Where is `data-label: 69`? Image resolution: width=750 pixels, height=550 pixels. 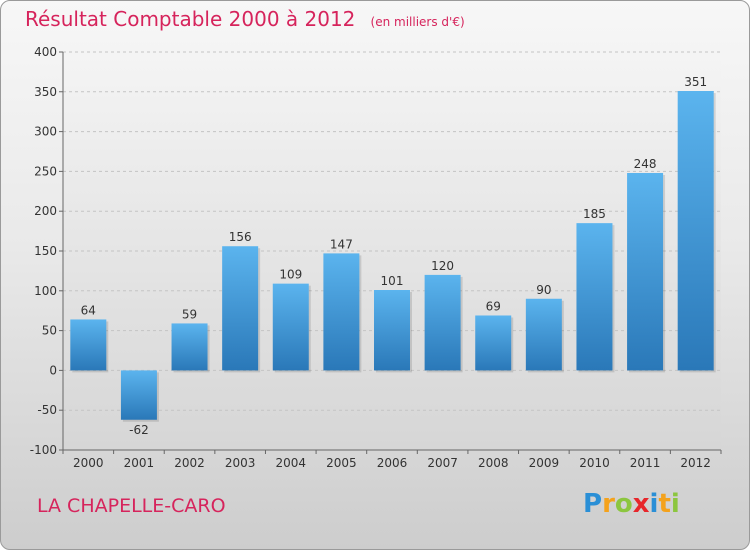
data-label: 69 is located at coordinates (493, 306).